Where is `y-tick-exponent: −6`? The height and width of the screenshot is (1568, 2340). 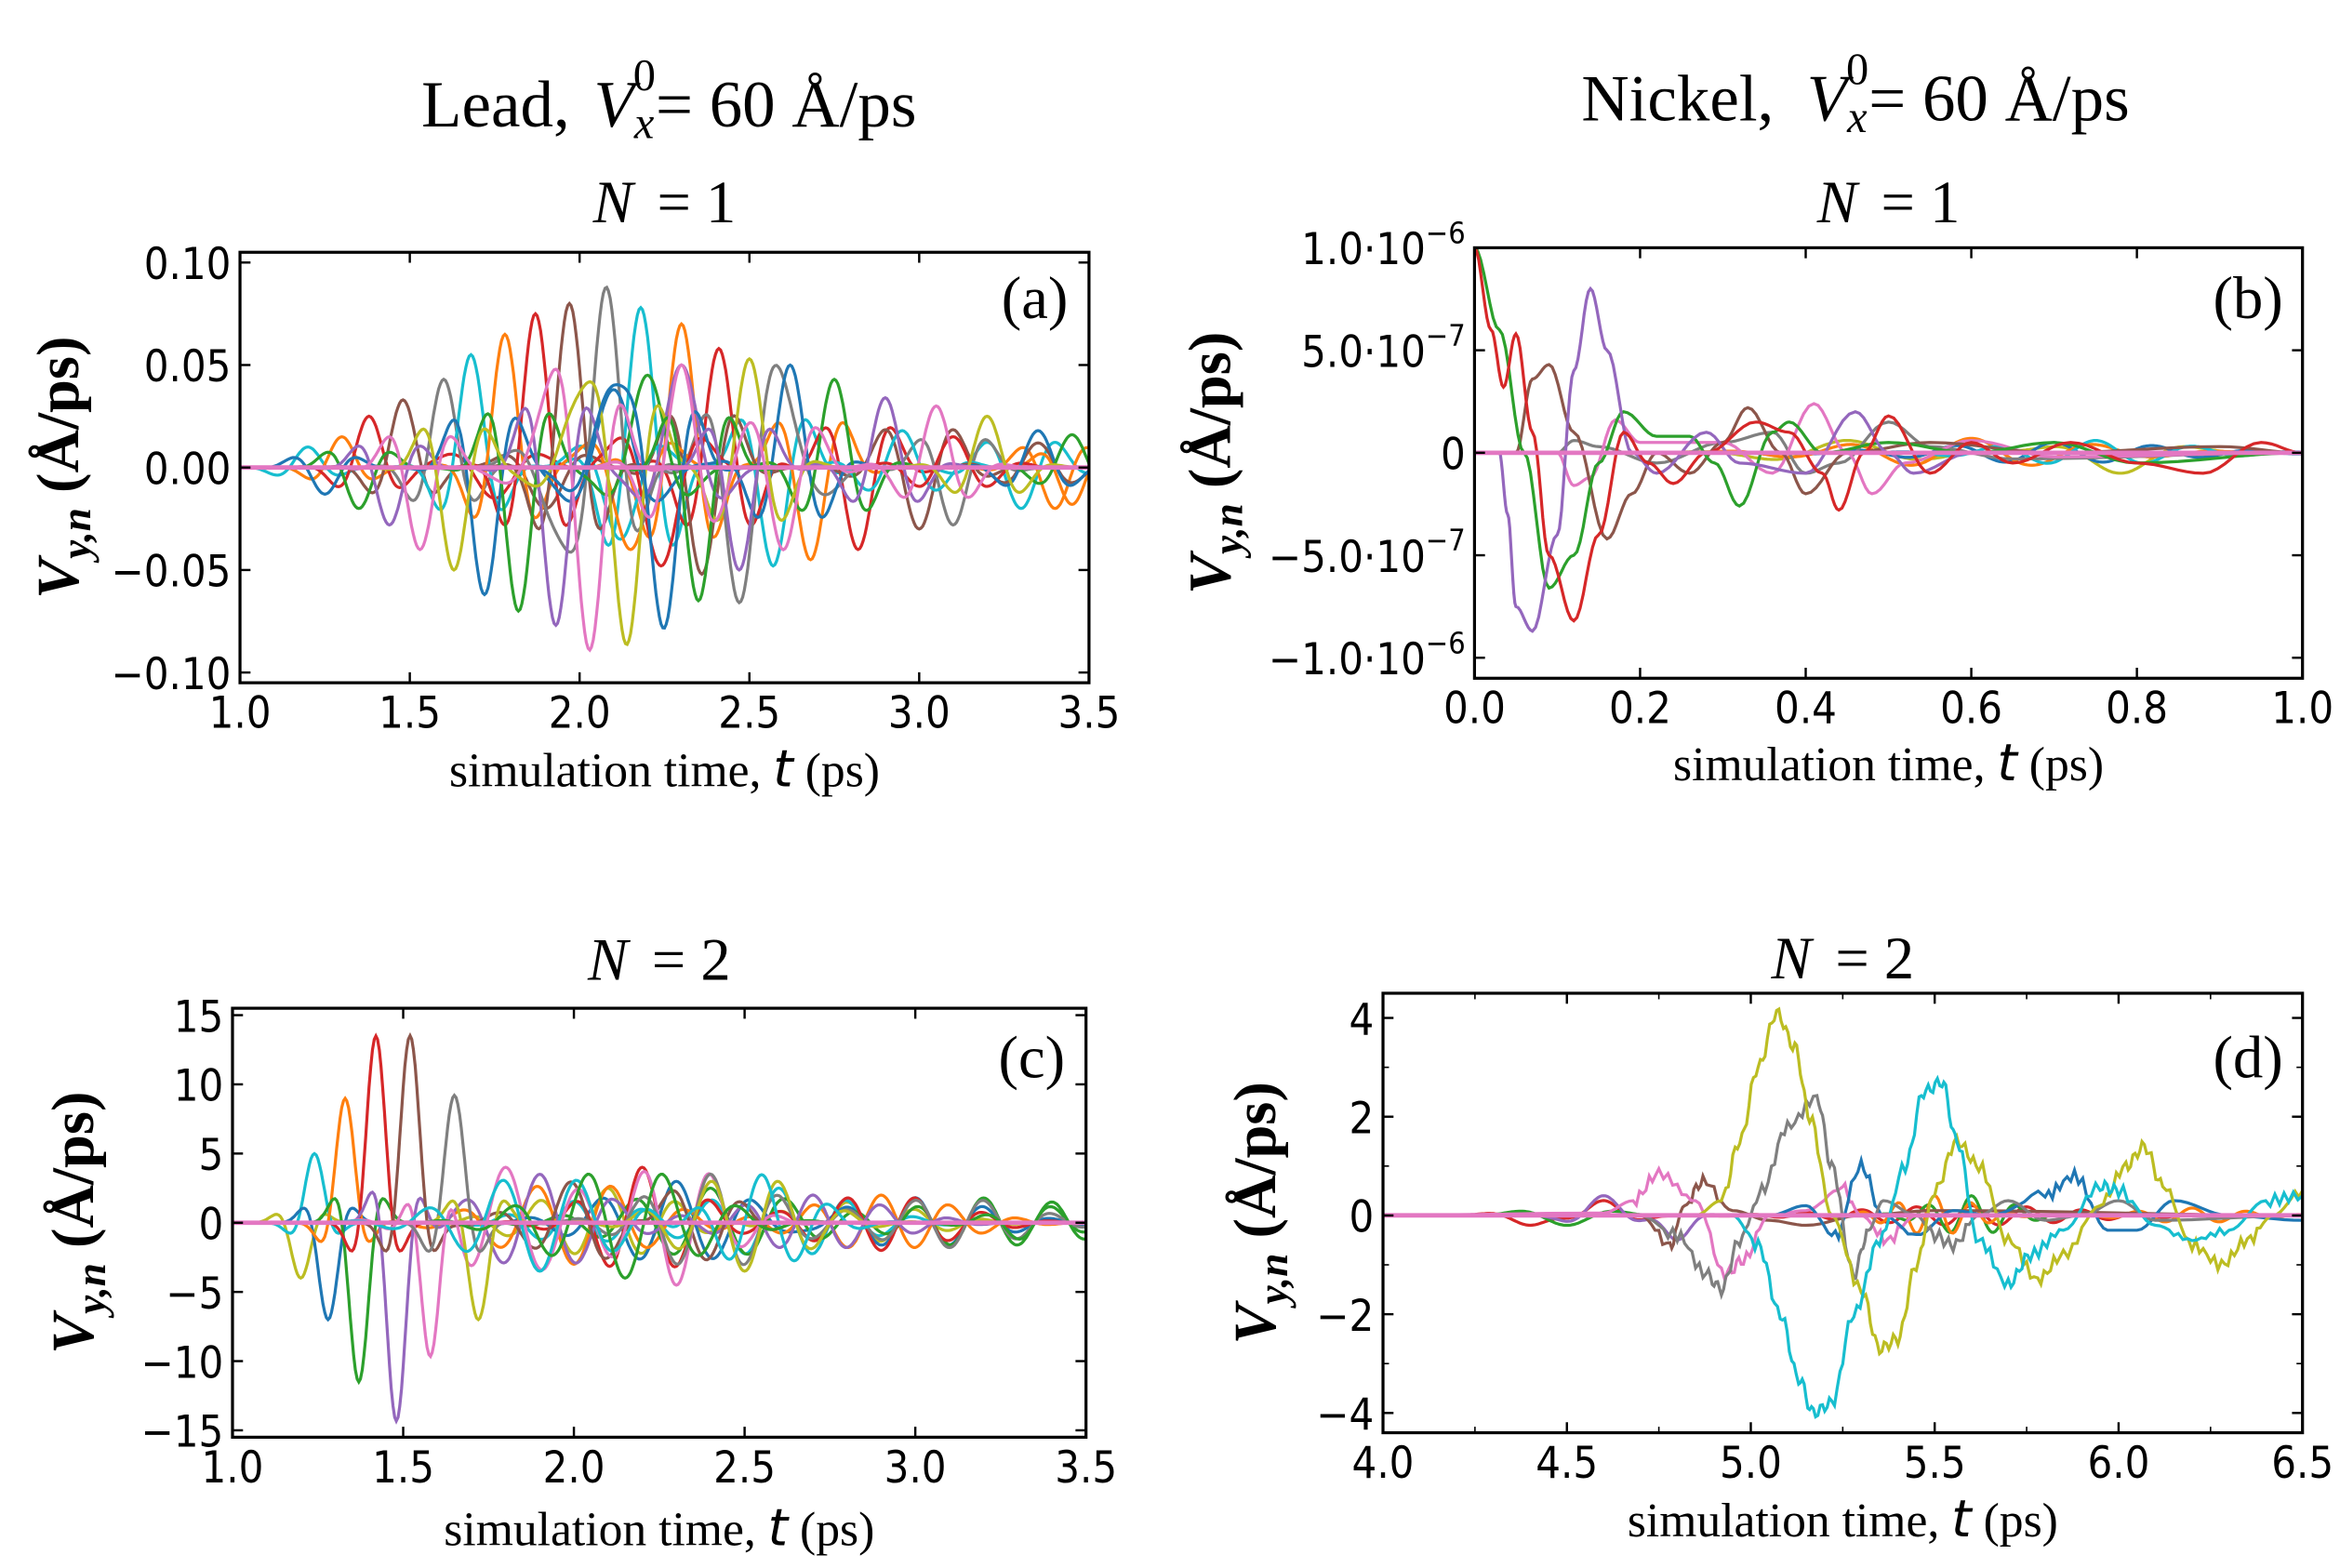 y-tick-exponent: −6 is located at coordinates (1446, 233).